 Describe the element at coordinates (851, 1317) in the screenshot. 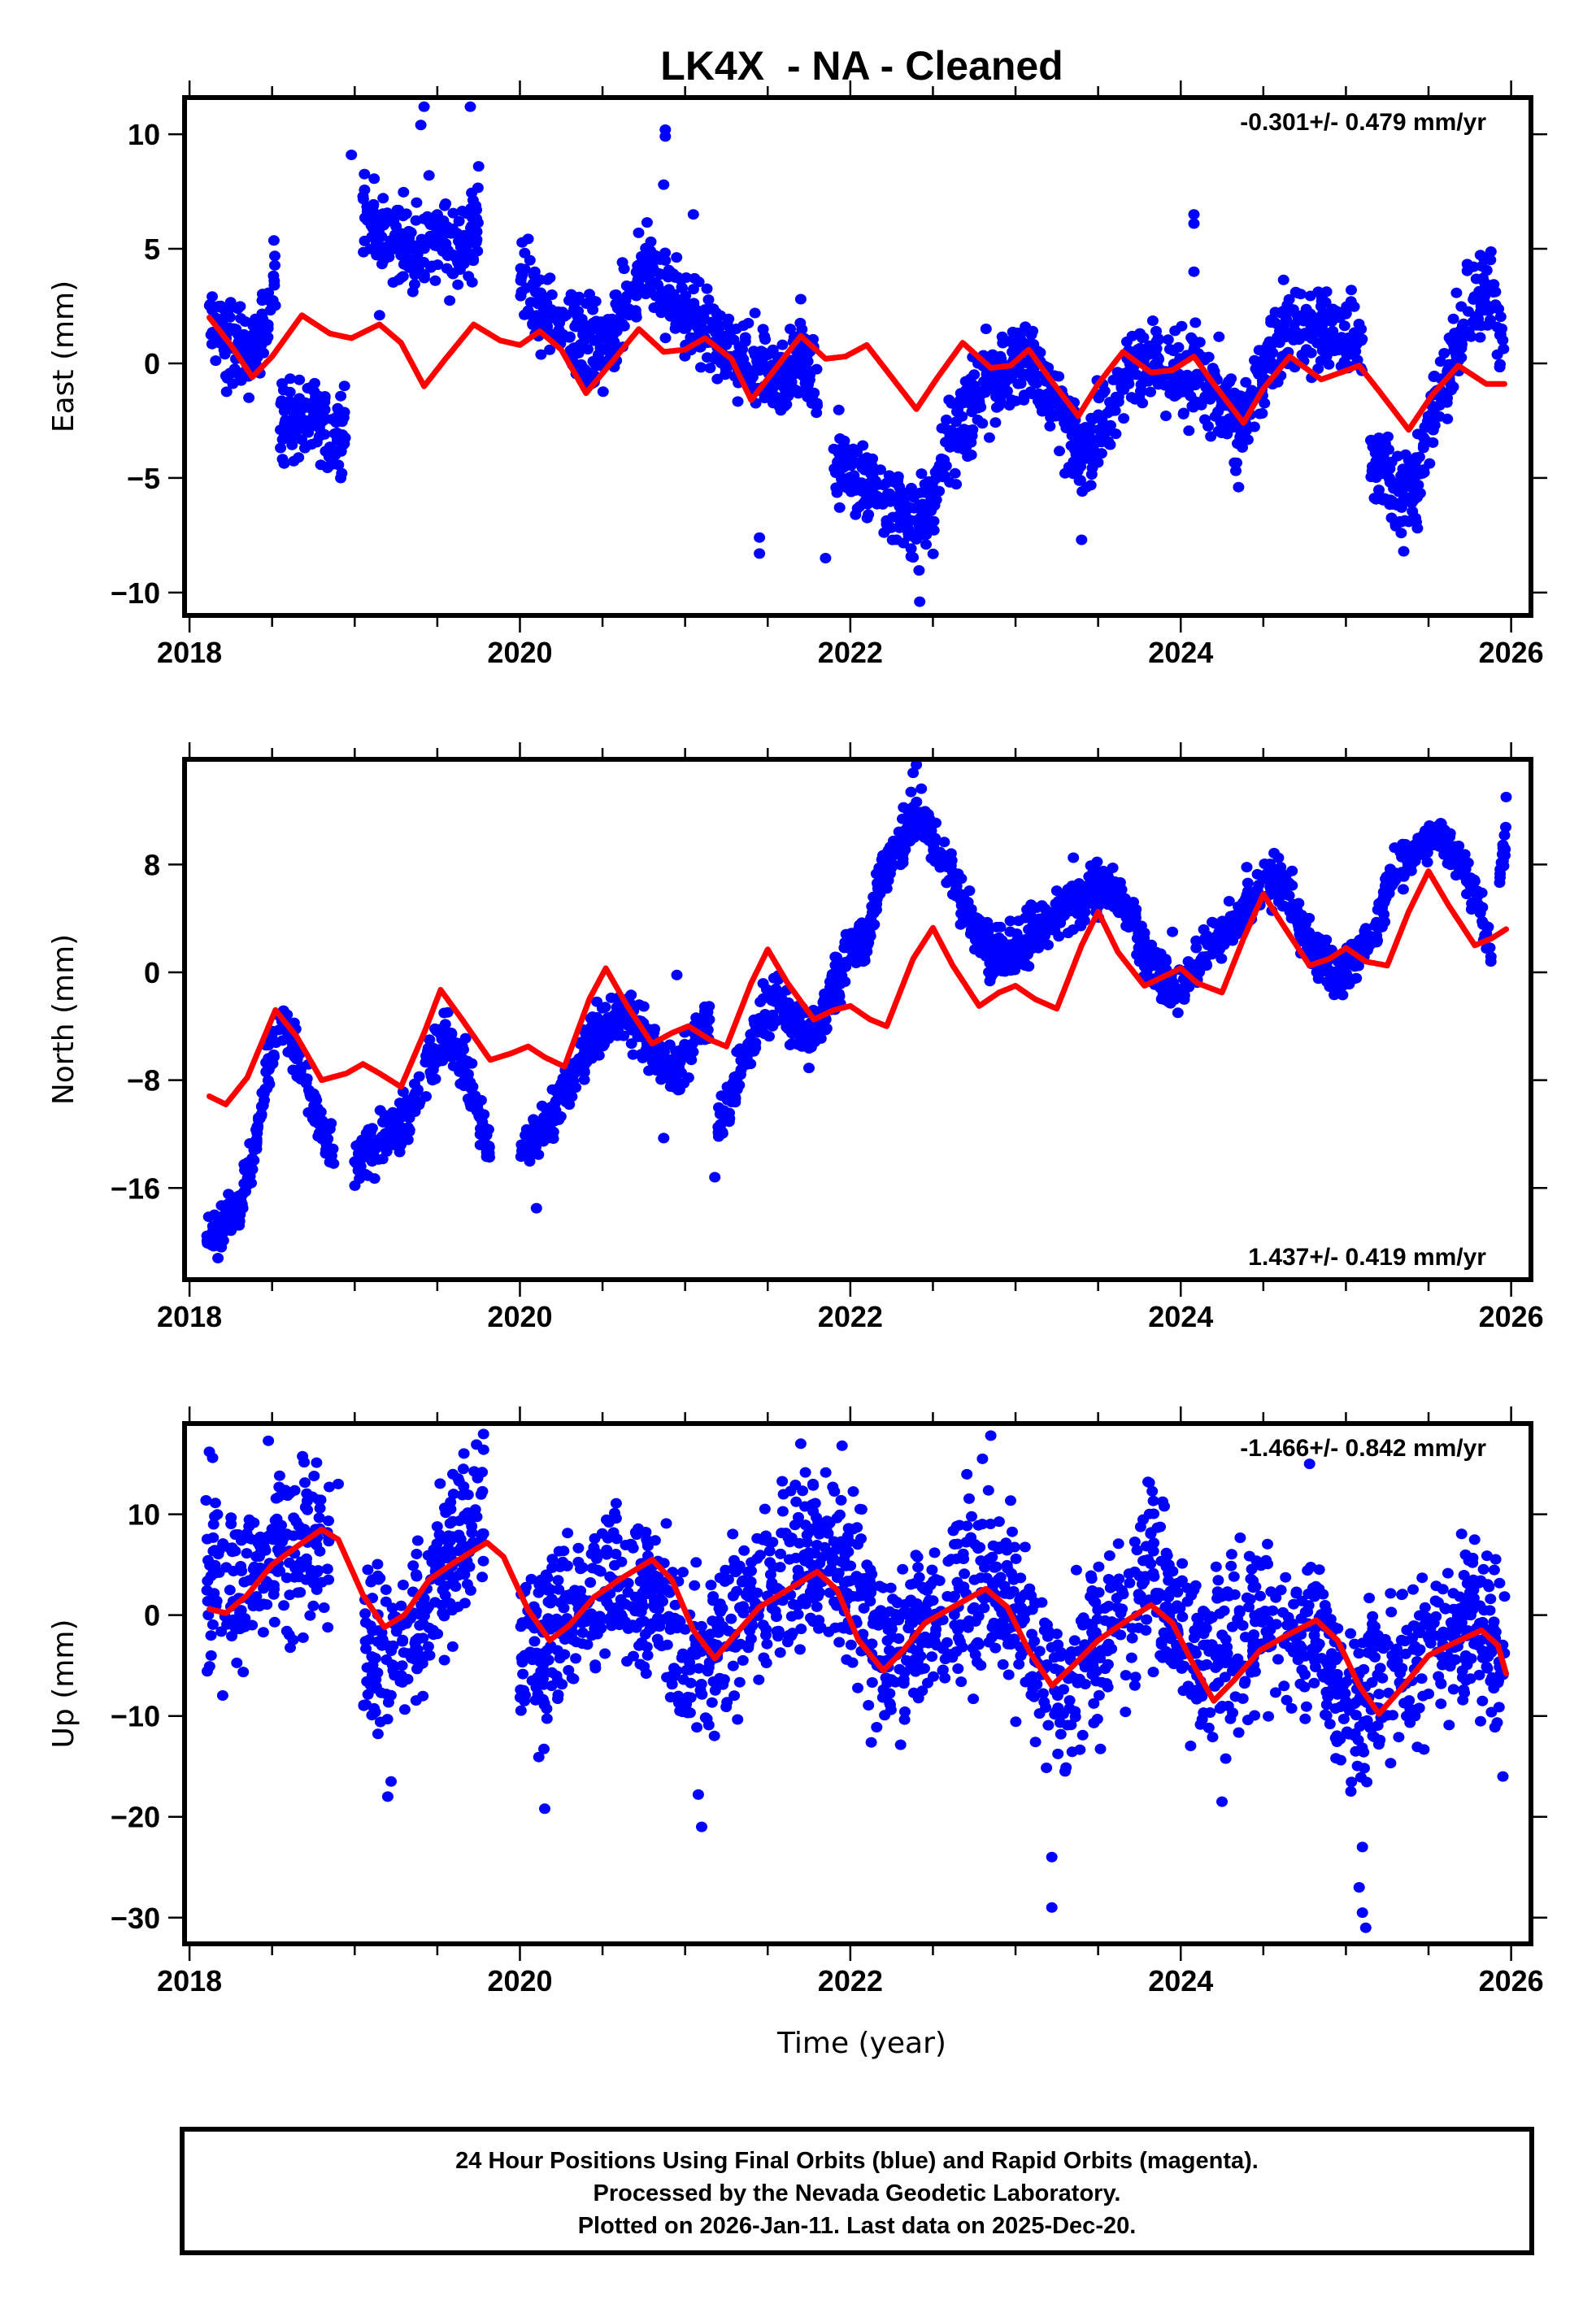

I see `x-tick-label: 2022` at that location.